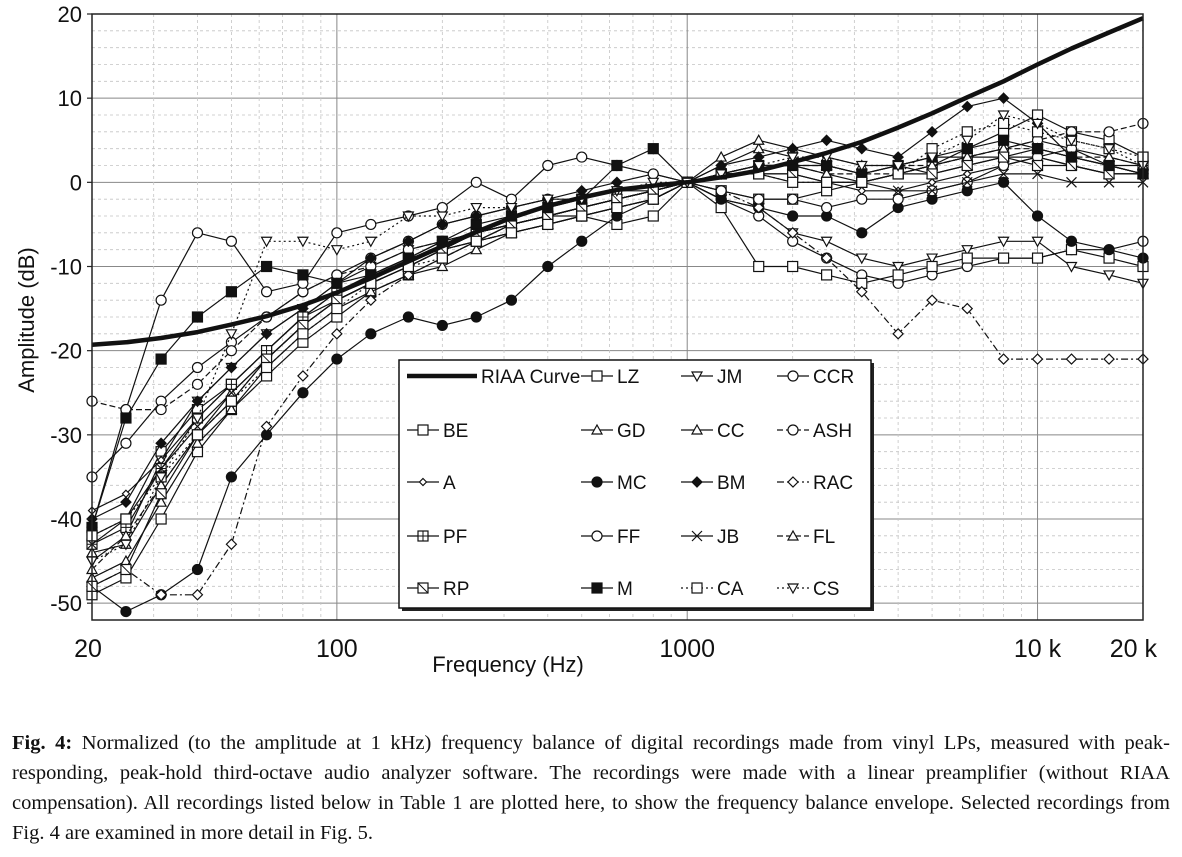 The width and height of the screenshot is (1182, 857). What do you see at coordinates (932, 182) in the screenshot?
I see `point-a` at bounding box center [932, 182].